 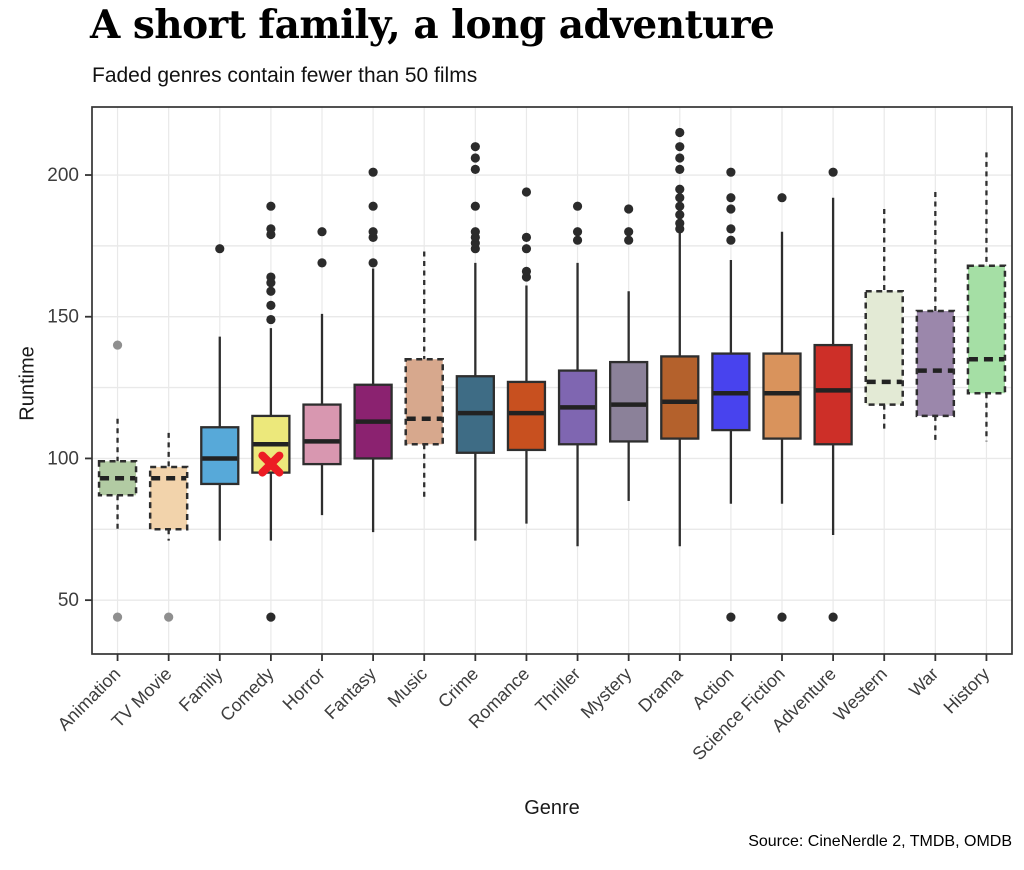 What do you see at coordinates (552, 808) in the screenshot?
I see `x-axis-title: Genre` at bounding box center [552, 808].